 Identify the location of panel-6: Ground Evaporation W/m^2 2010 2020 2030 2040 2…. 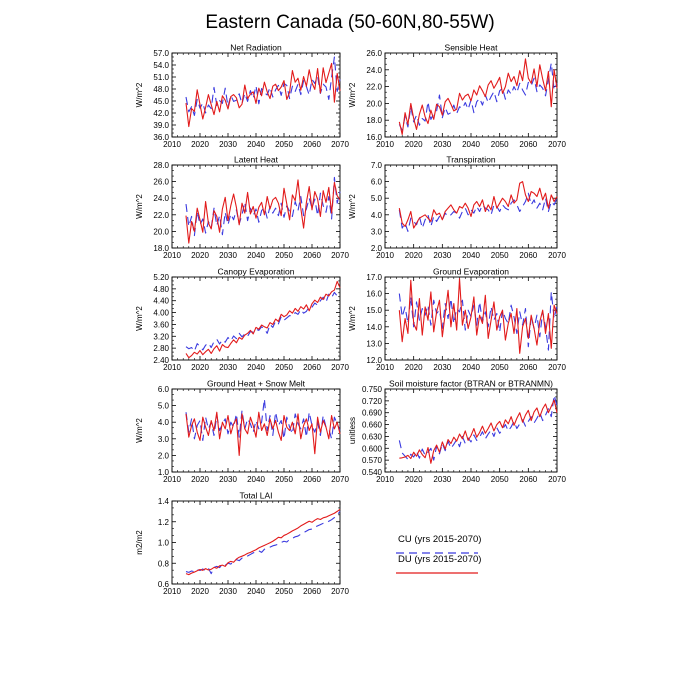
(457, 320).